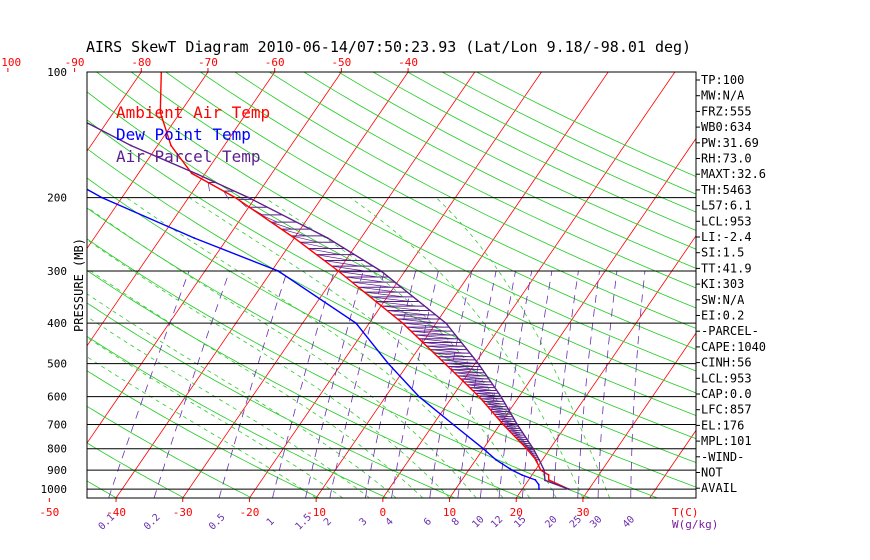 This screenshot has width=870, height=560. I want to click on index-item: CAP:0.0, so click(726, 394).